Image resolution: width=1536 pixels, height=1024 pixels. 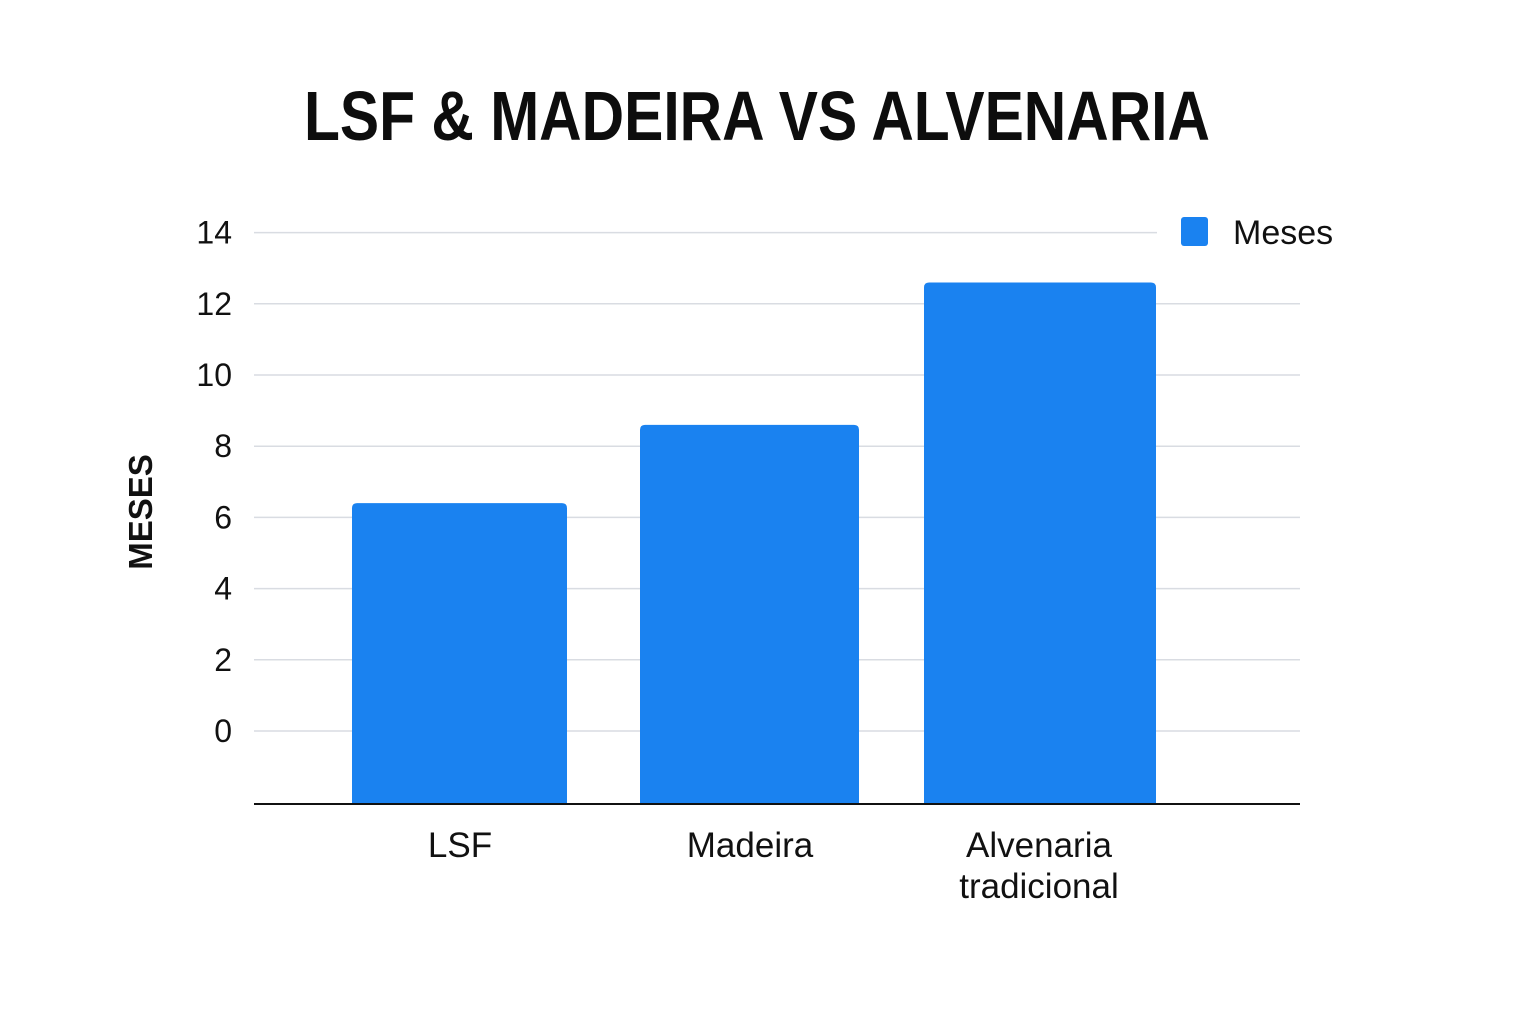 What do you see at coordinates (1039, 866) in the screenshot?
I see `x-category-label-2: Alvenaria tradicional` at bounding box center [1039, 866].